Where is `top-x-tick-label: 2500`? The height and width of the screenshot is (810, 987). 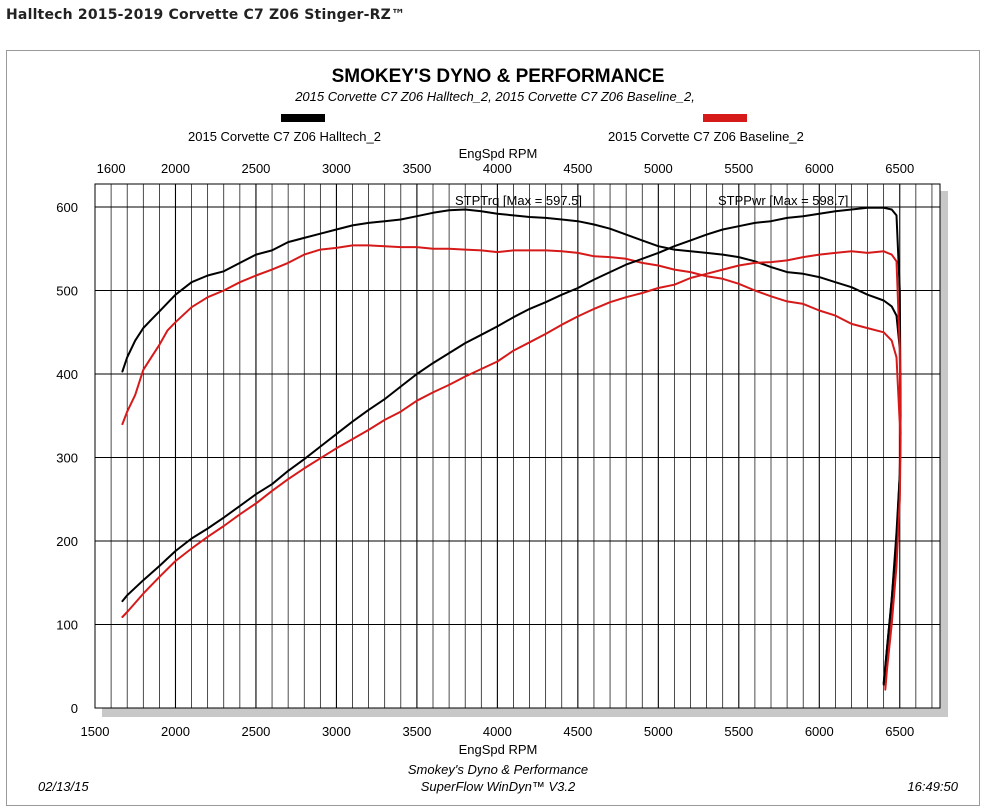 top-x-tick-label: 2500 is located at coordinates (255, 168).